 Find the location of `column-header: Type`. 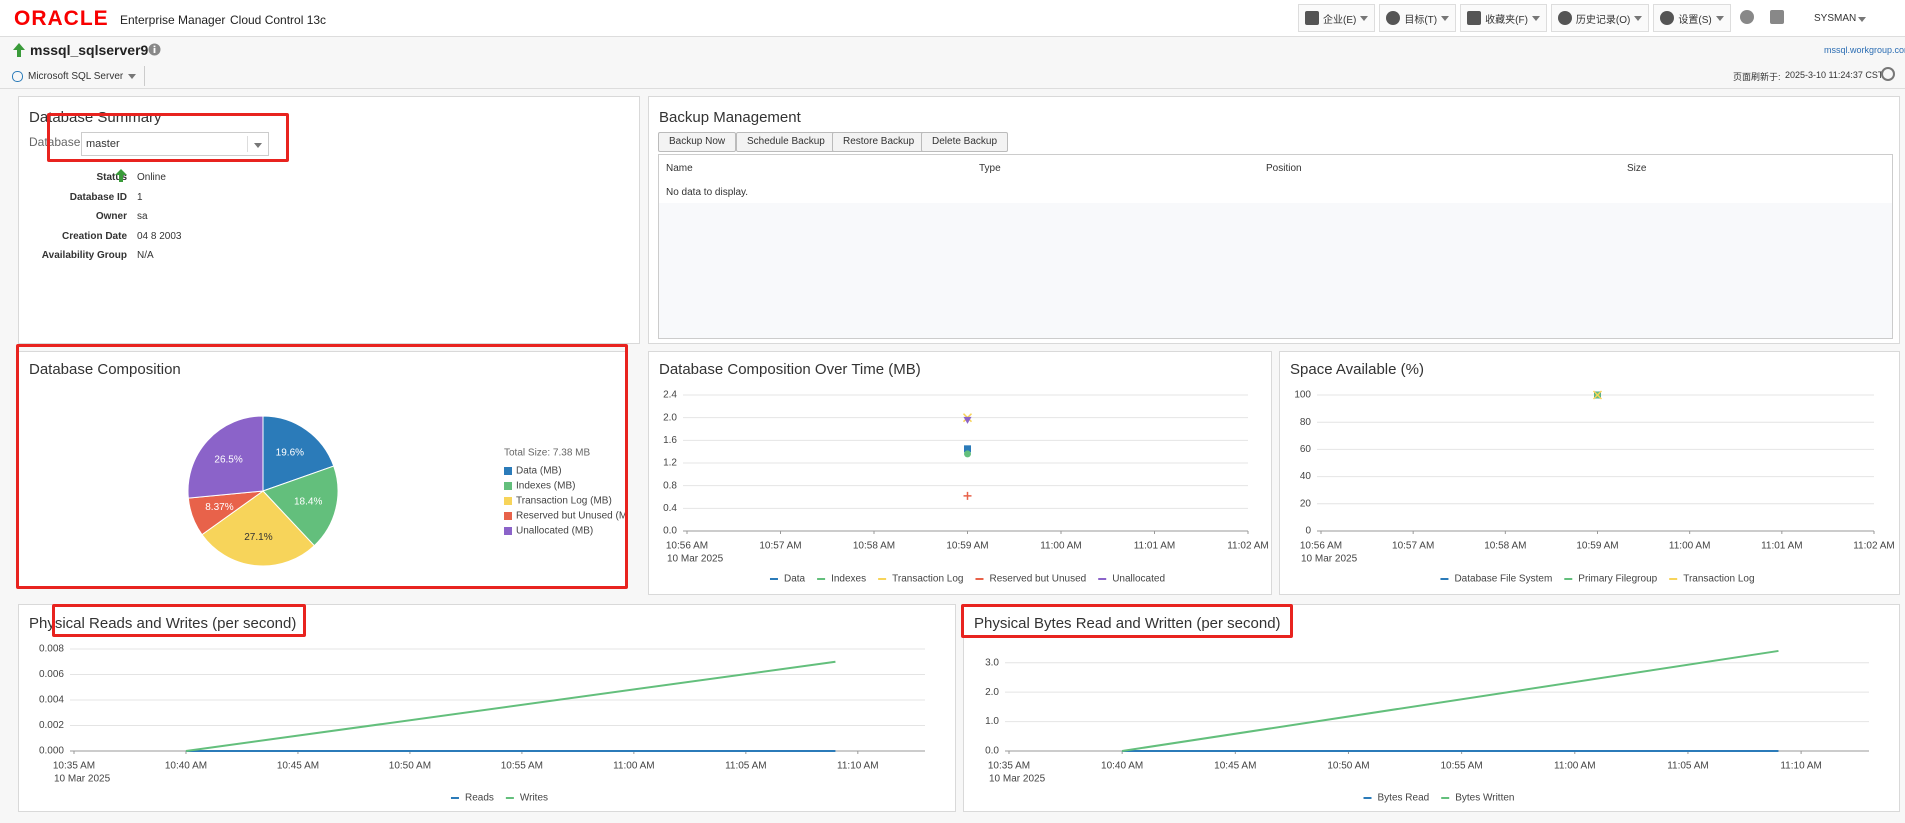

column-header: Type is located at coordinates (990, 168).